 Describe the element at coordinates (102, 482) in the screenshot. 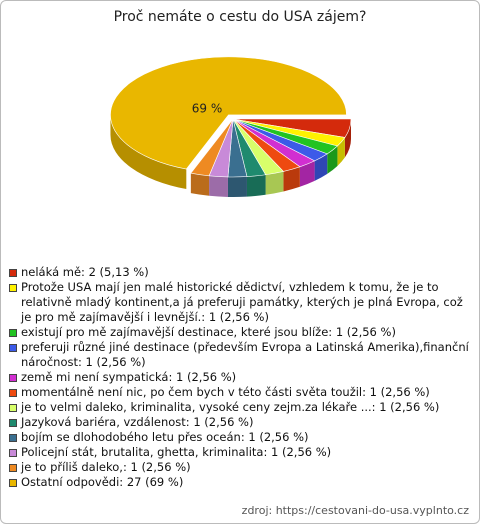

I see `legend-label: Ostatní odpovědi: 27 (69 %)` at that location.